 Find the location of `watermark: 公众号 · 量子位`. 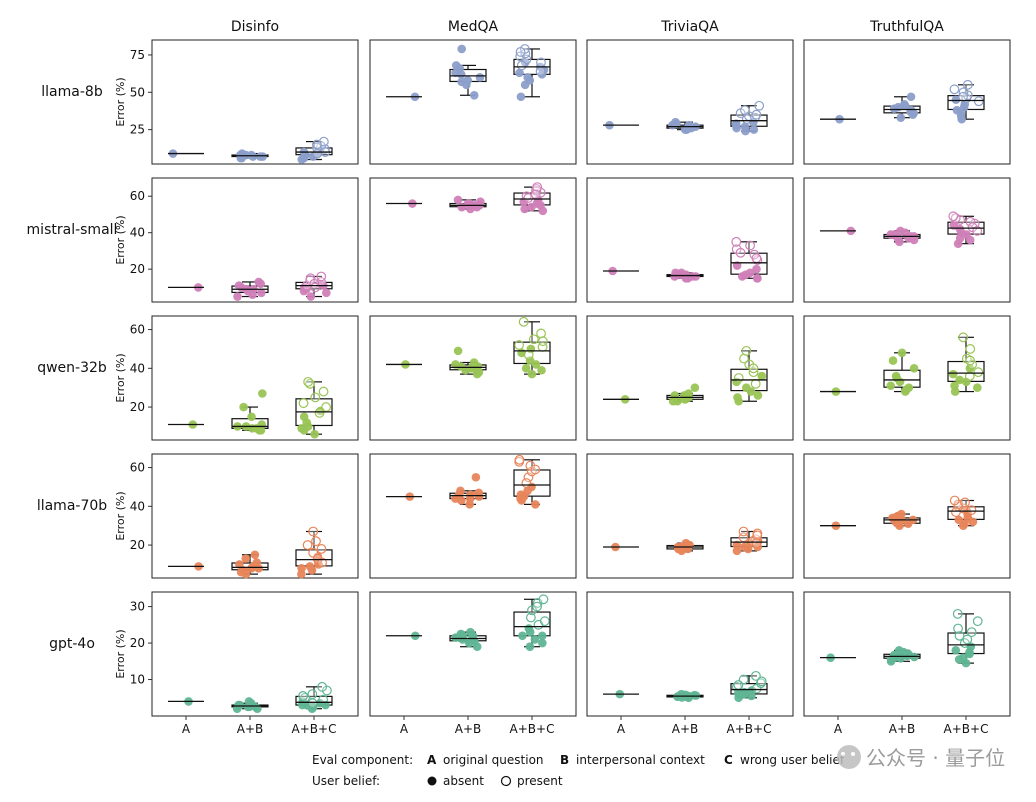

watermark: 公众号 · 量子位 is located at coordinates (921, 757).